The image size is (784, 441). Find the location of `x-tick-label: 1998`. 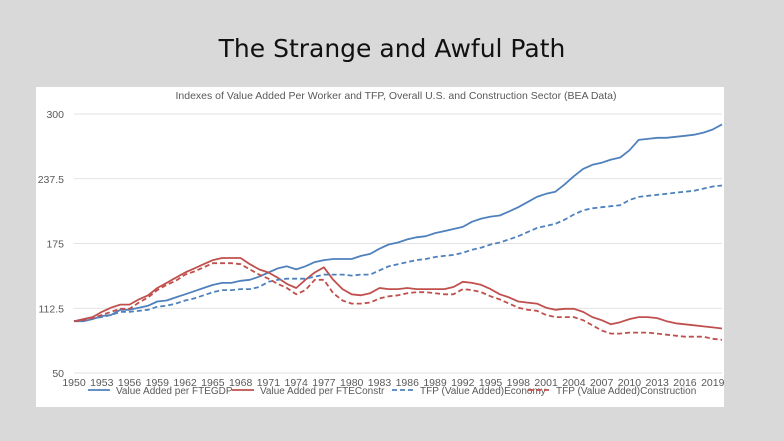

x-tick-label: 1998 is located at coordinates (519, 383).